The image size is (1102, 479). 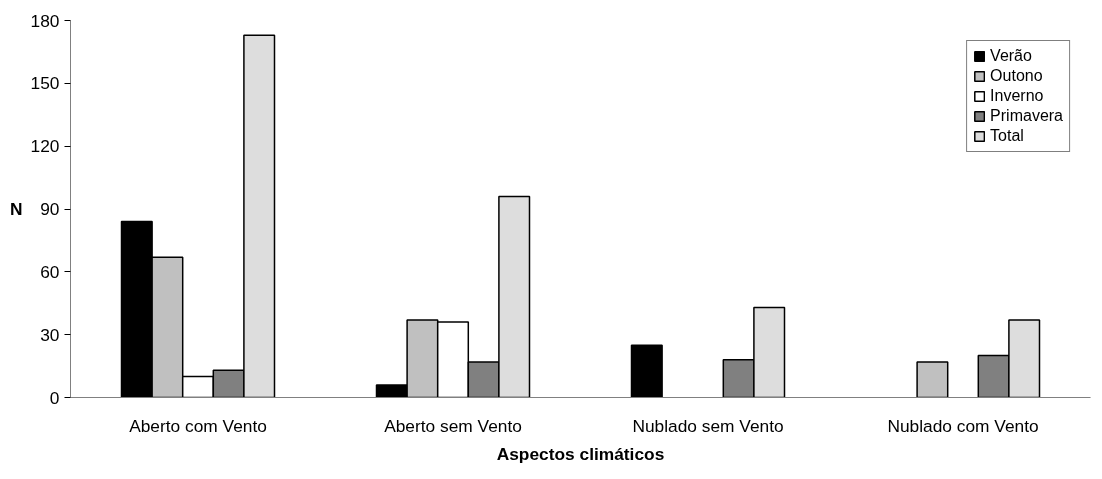 What do you see at coordinates (50, 271) in the screenshot?
I see `y-tick-label: 60` at bounding box center [50, 271].